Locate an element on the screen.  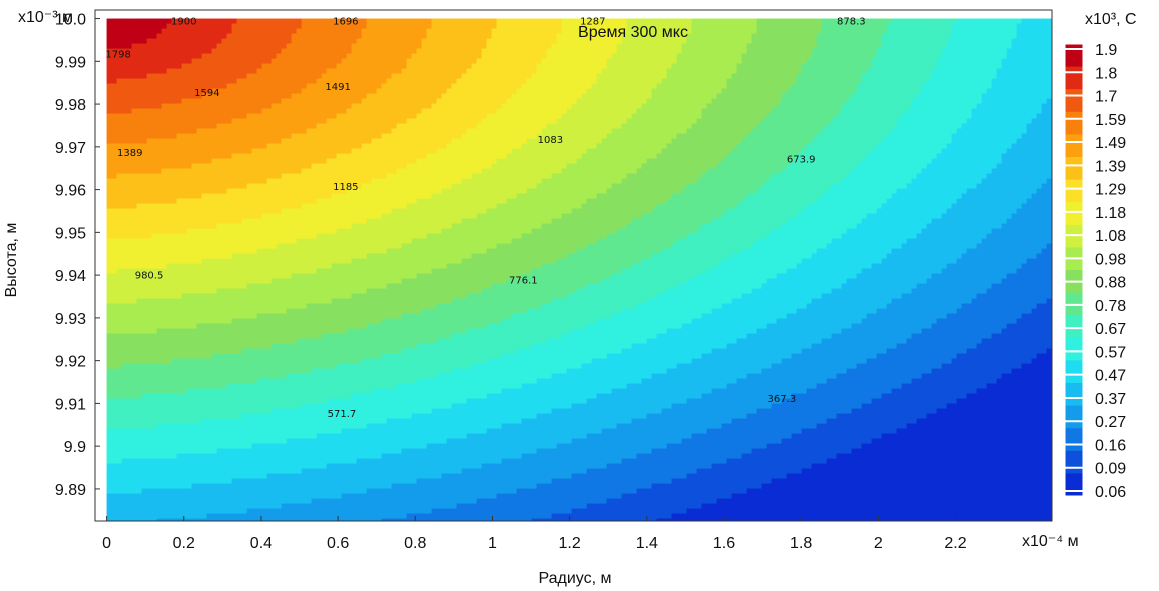
colorbar-label: 0.88 is located at coordinates (1110, 283).